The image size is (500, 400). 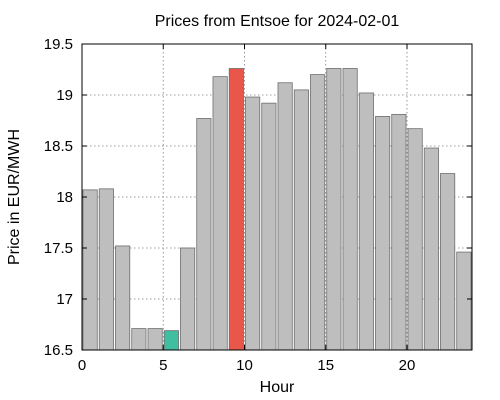 What do you see at coordinates (58, 248) in the screenshot?
I see `y-tick-label: 17.5` at bounding box center [58, 248].